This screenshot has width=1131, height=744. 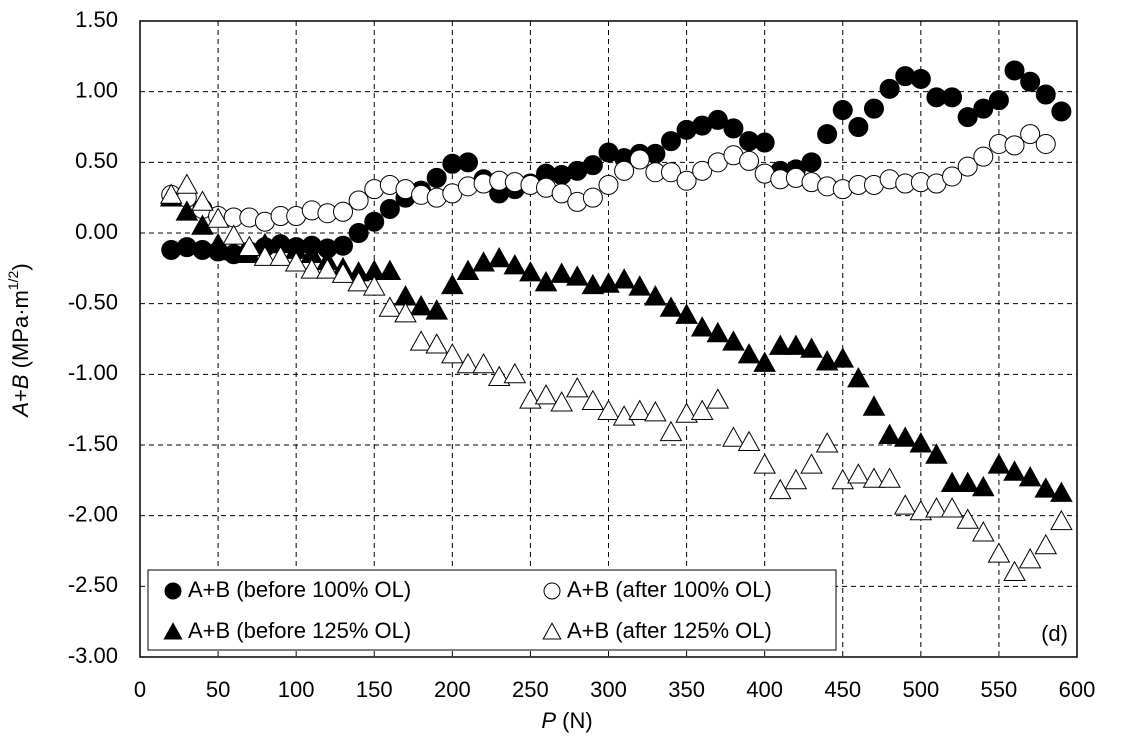 I want to click on y-tick-label: -1.50, so click(x=93, y=443).